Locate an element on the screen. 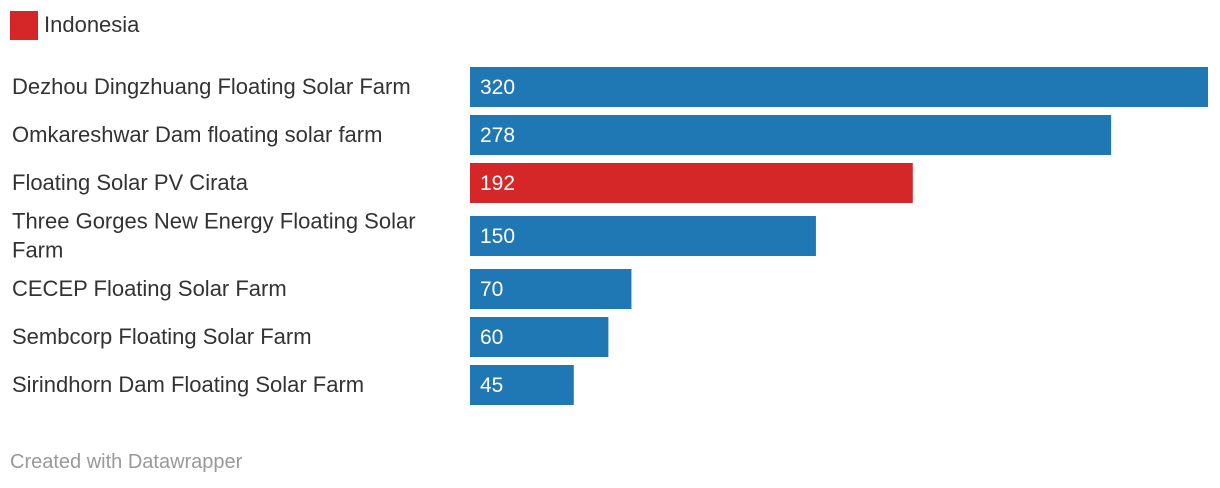 The height and width of the screenshot is (488, 1220). legend-label: Indonesia is located at coordinates (92, 24).